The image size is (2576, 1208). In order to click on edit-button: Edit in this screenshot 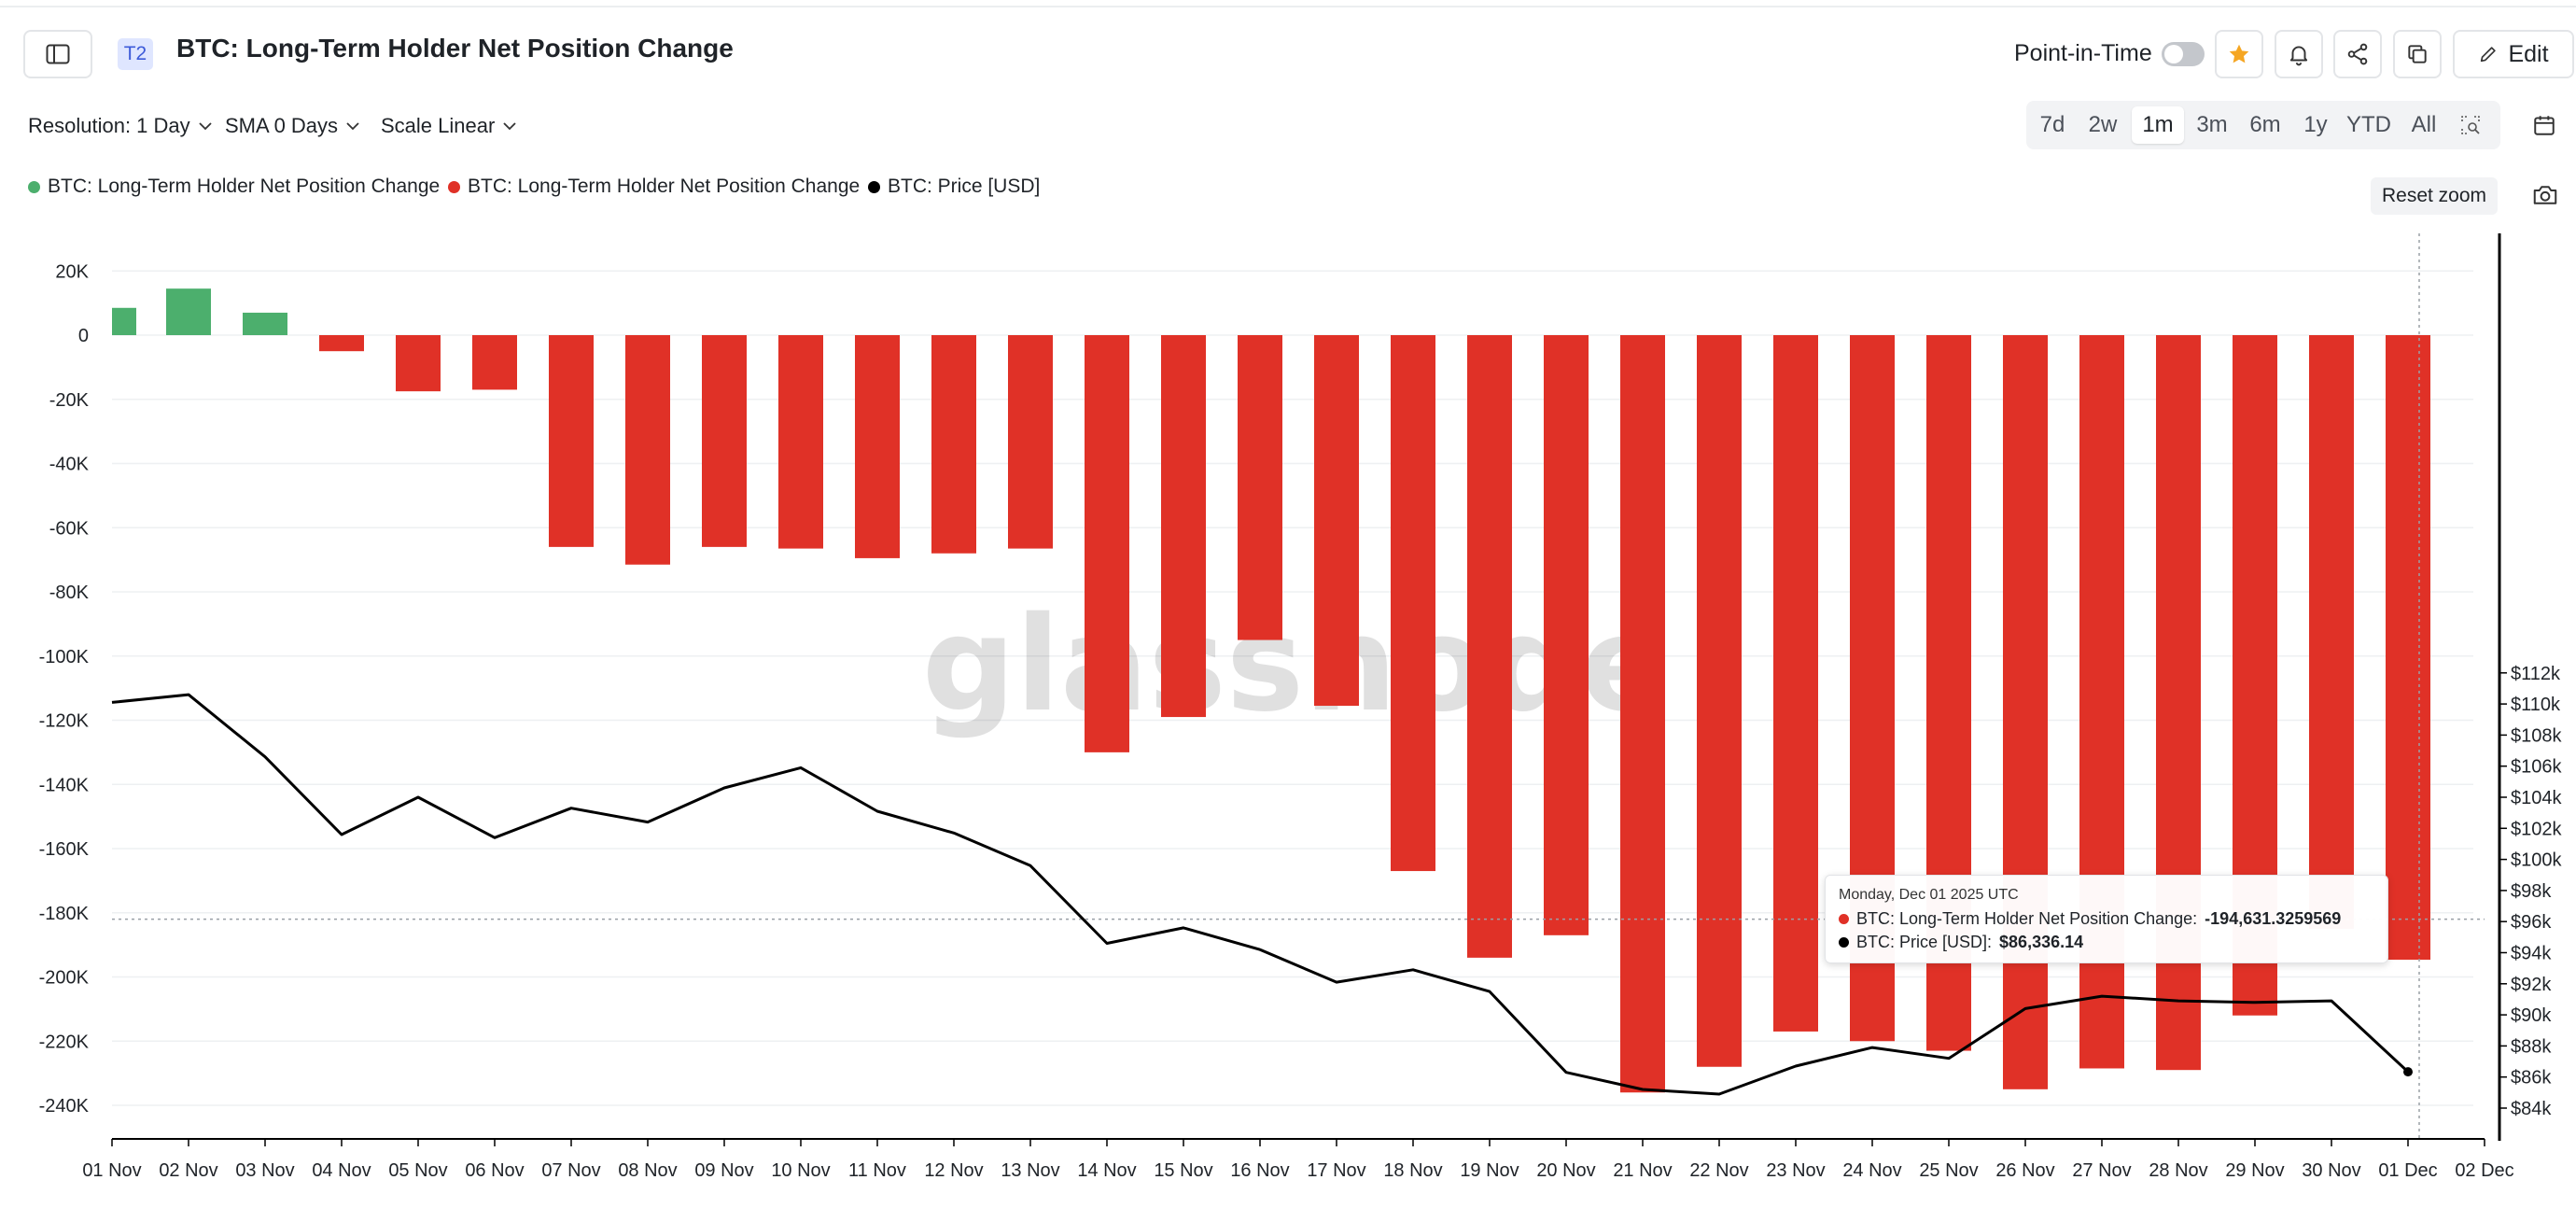, I will do `click(2513, 54)`.